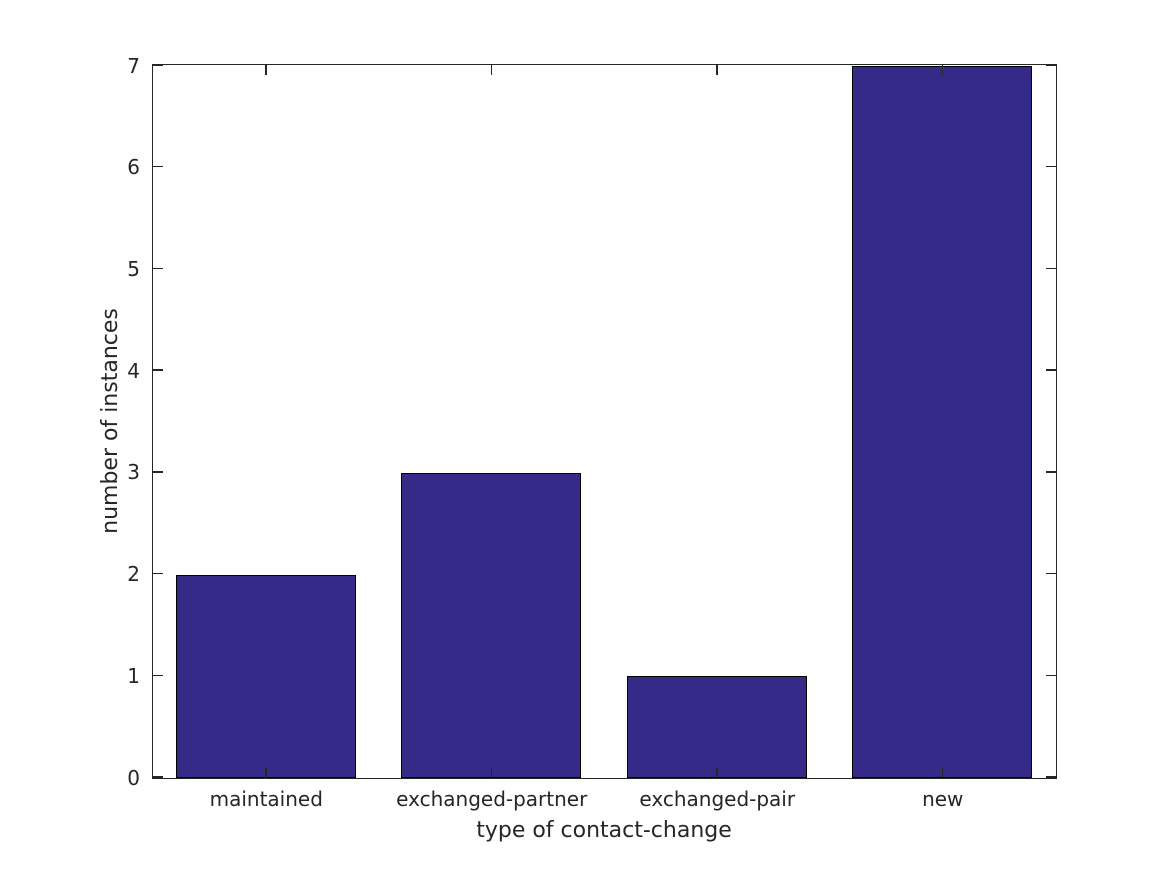  What do you see at coordinates (491, 625) in the screenshot?
I see `bar-exchanged-partner` at bounding box center [491, 625].